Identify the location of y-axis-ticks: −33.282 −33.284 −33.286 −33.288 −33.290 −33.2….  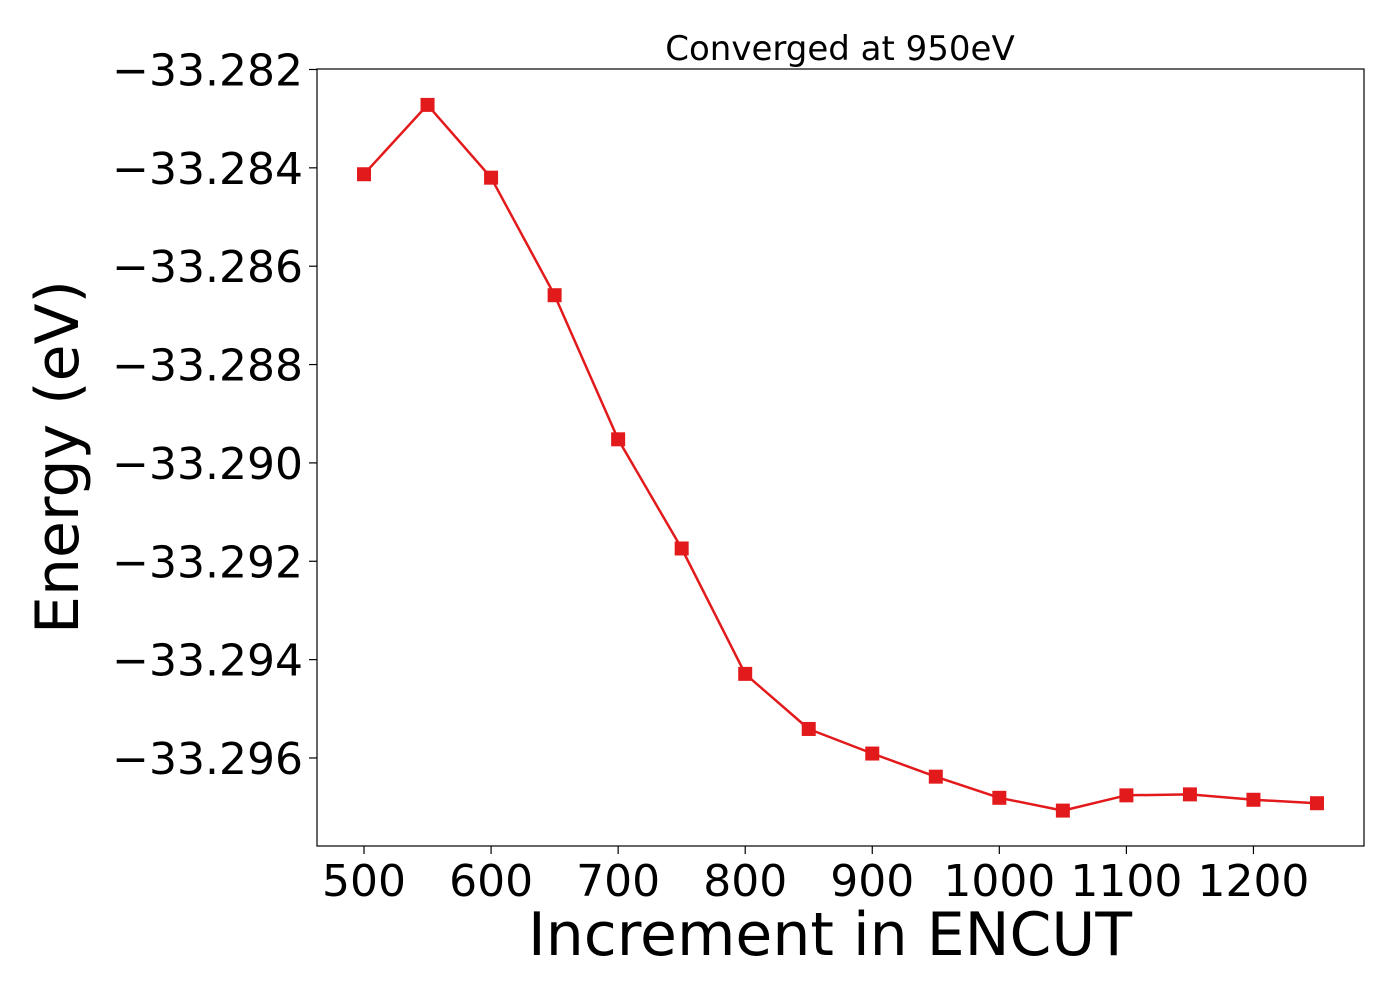
(214, 415).